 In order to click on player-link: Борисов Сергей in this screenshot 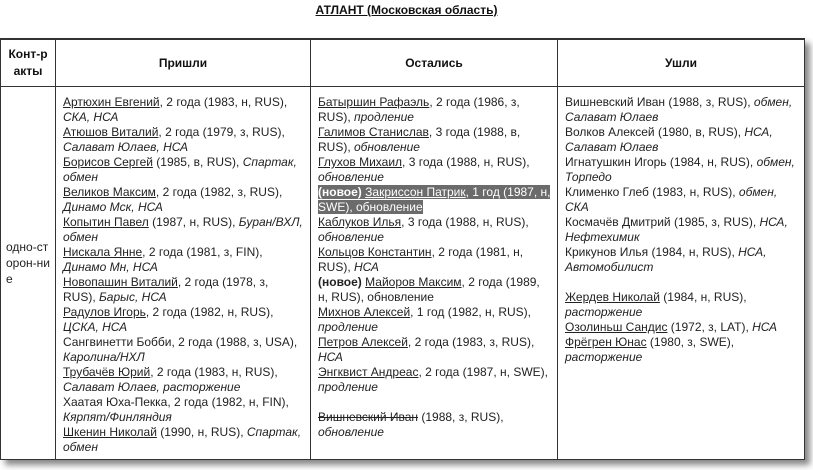, I will do `click(108, 162)`.